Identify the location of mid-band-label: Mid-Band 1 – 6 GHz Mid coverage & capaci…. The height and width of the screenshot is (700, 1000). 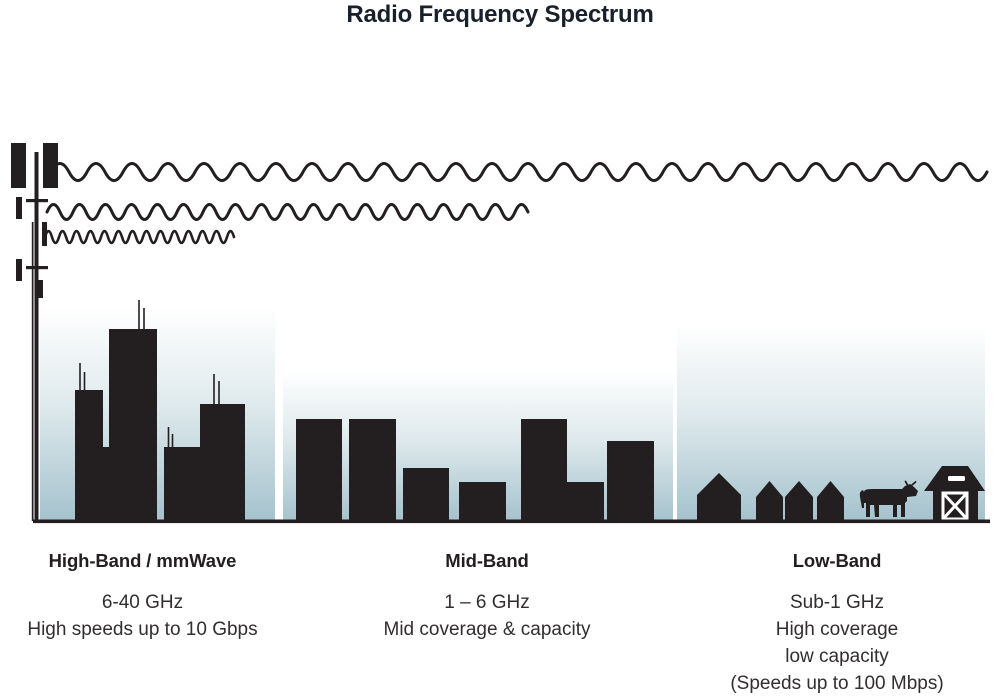
(487, 596).